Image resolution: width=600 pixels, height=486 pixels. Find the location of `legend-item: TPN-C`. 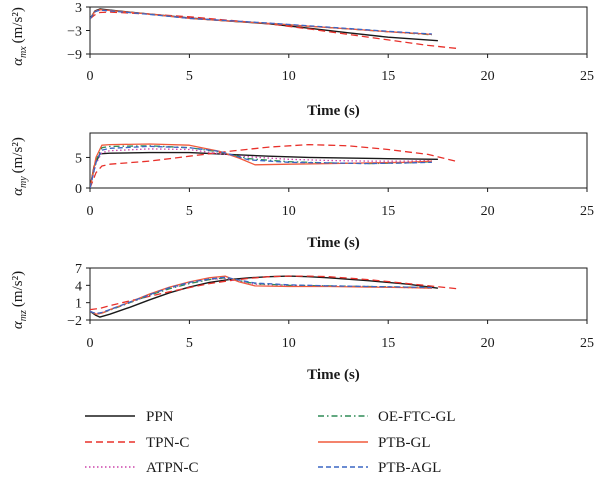

legend-item: TPN-C is located at coordinates (137, 443).